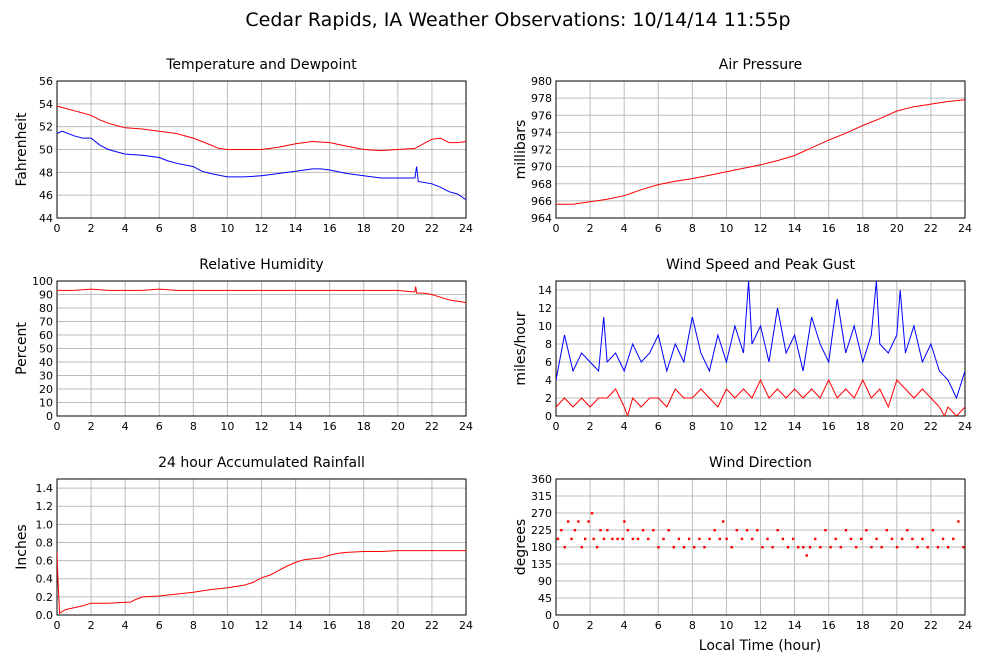 Image resolution: width=999 pixels, height=659 pixels. I want to click on y-tick-label: 270, so click(541, 513).